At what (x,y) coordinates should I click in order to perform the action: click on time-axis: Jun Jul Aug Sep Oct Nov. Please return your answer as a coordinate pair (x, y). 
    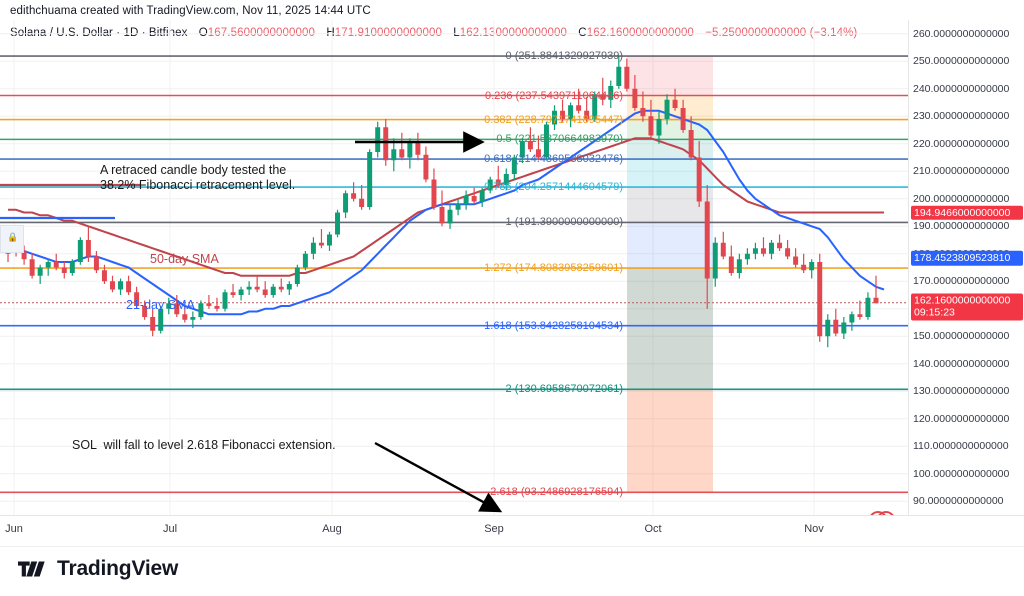
    Looking at the image, I should click on (512, 530).